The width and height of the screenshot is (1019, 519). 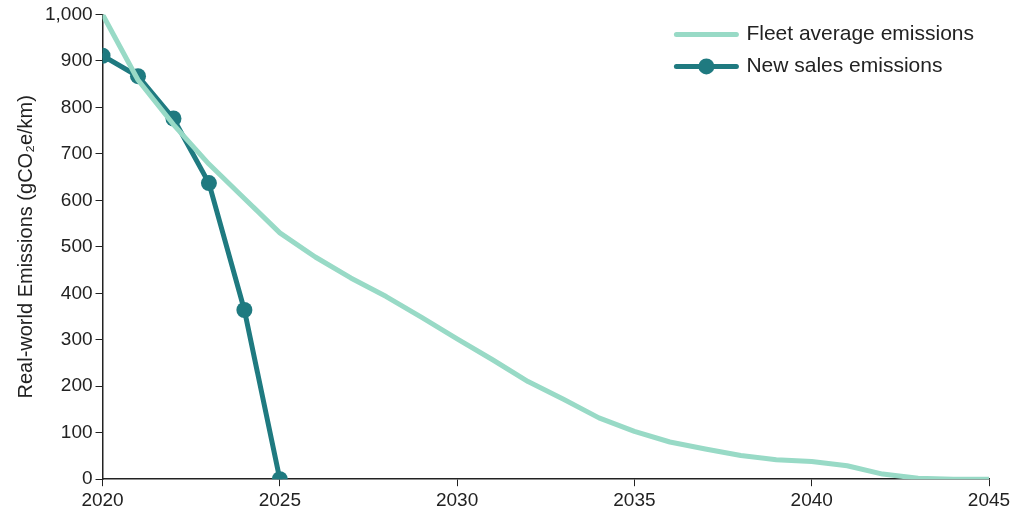 I want to click on y-axis-title: Real-world Emissions (gCO₂e/km), so click(x=24, y=247).